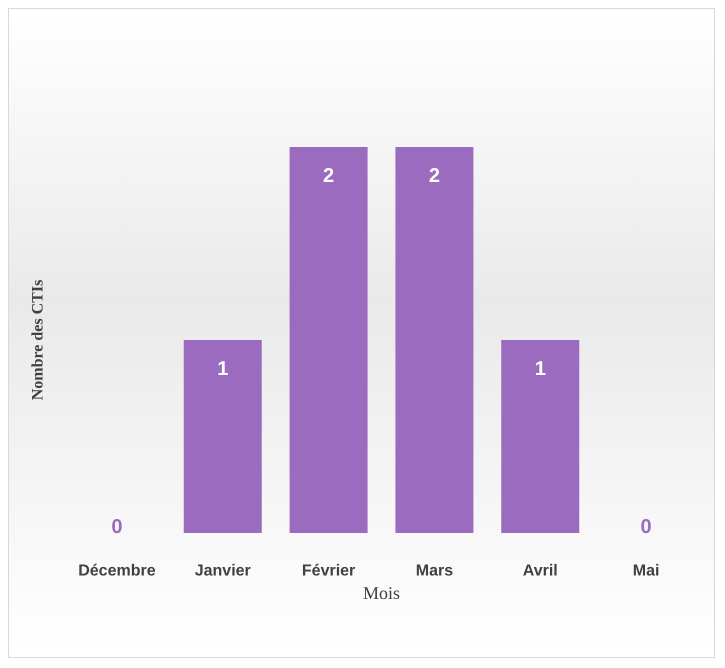 This screenshot has height=668, width=725. What do you see at coordinates (435, 571) in the screenshot?
I see `x-tick-label: Mars` at bounding box center [435, 571].